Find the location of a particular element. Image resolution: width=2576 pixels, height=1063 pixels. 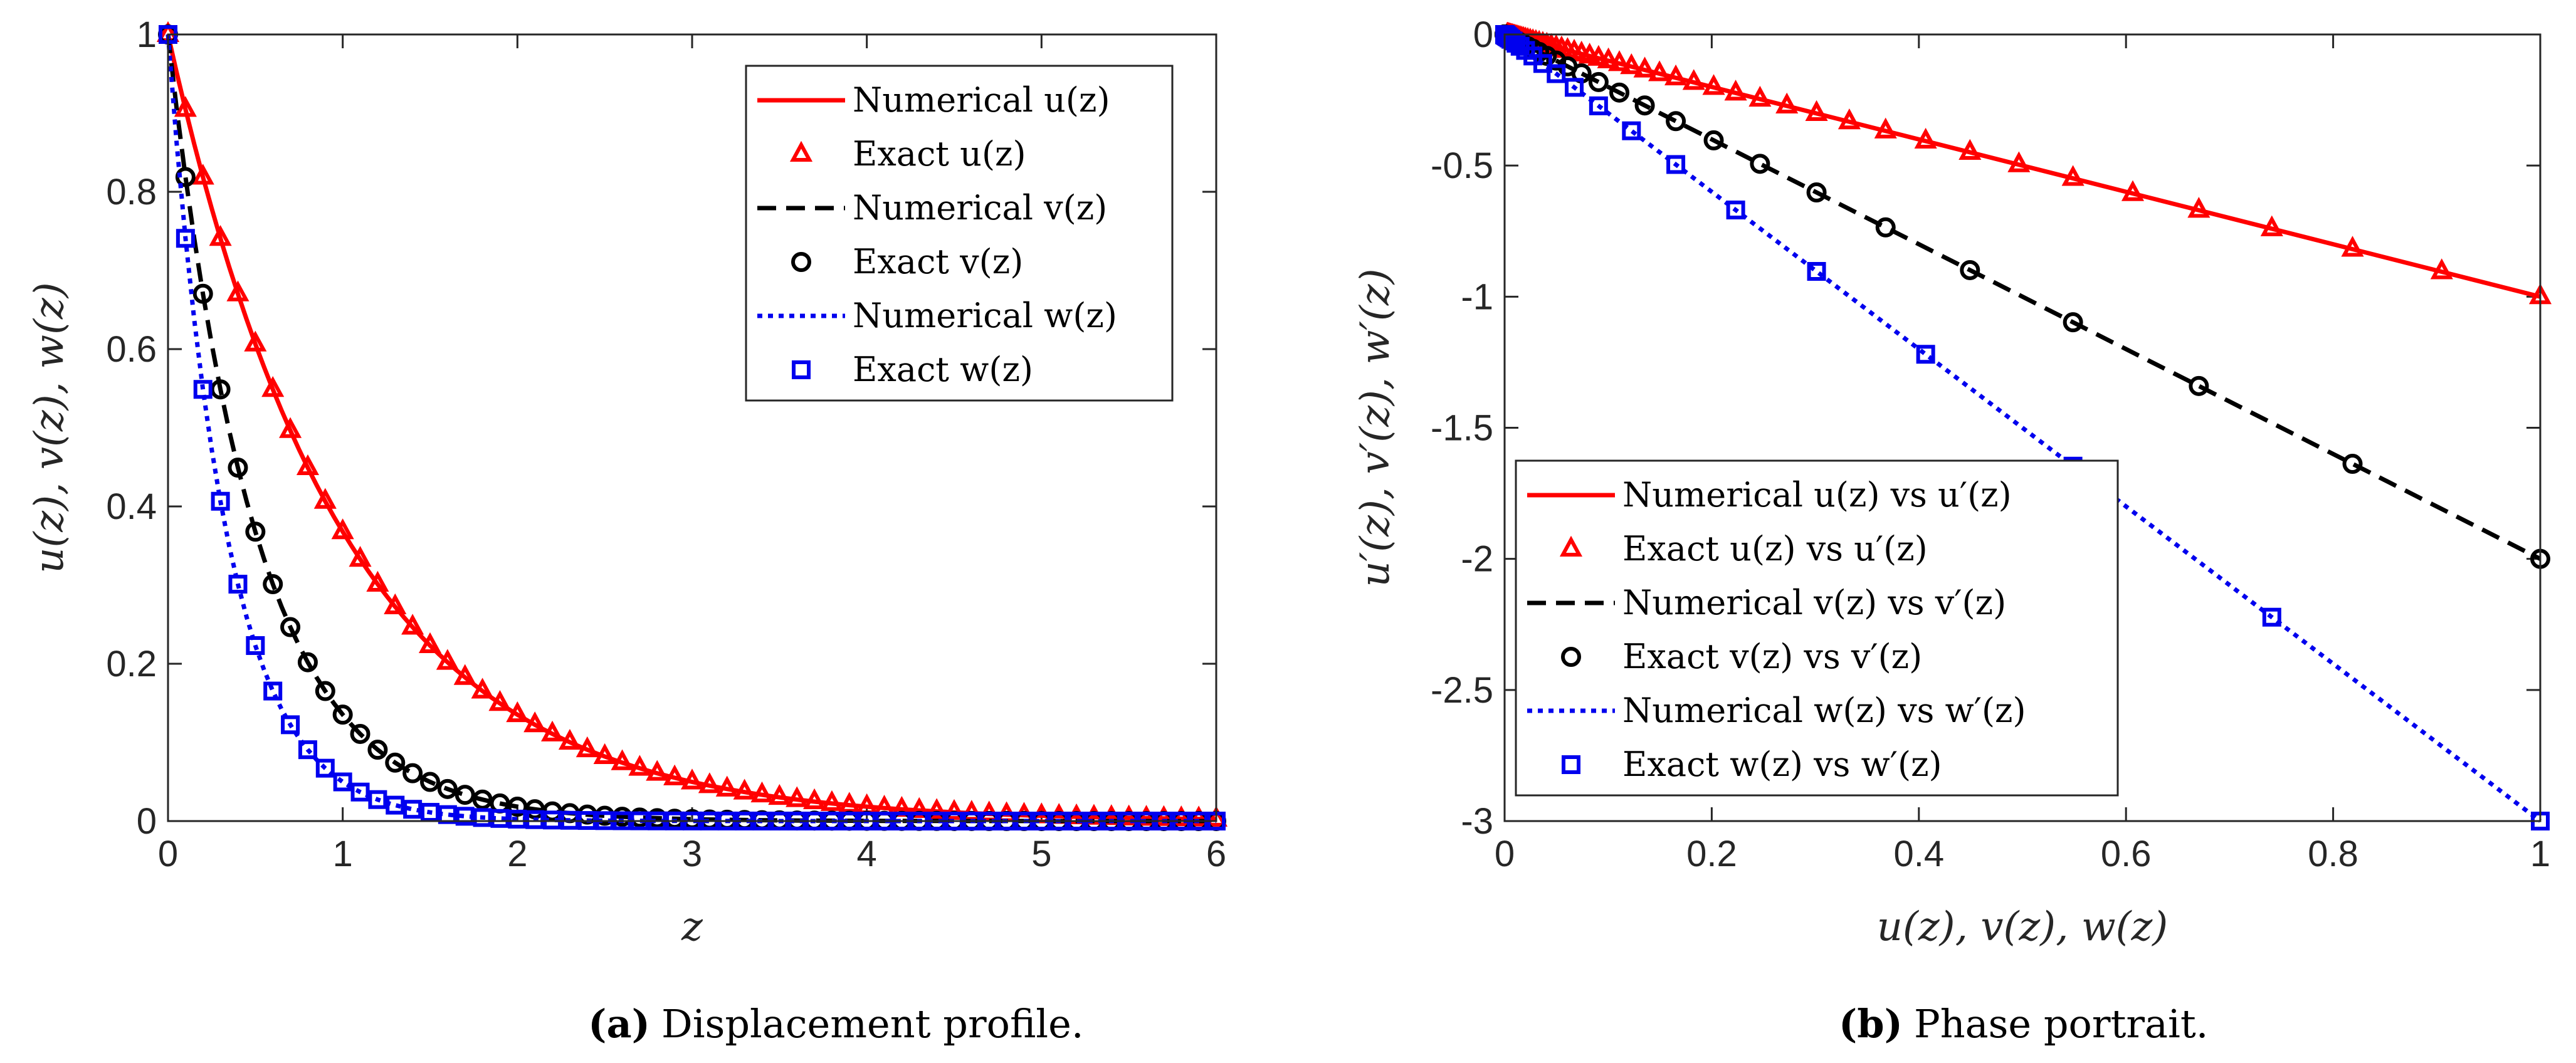

legend-box is located at coordinates (1817, 628).